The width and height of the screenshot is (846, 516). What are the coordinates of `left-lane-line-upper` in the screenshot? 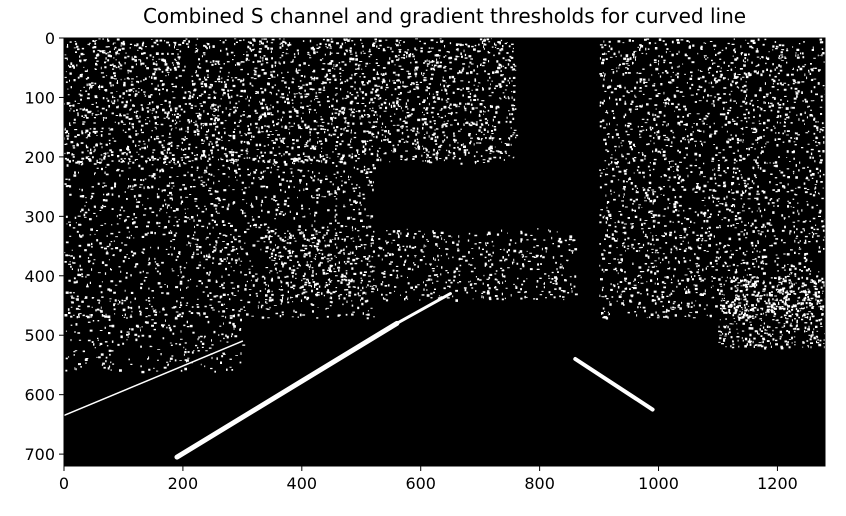 It's located at (423, 308).